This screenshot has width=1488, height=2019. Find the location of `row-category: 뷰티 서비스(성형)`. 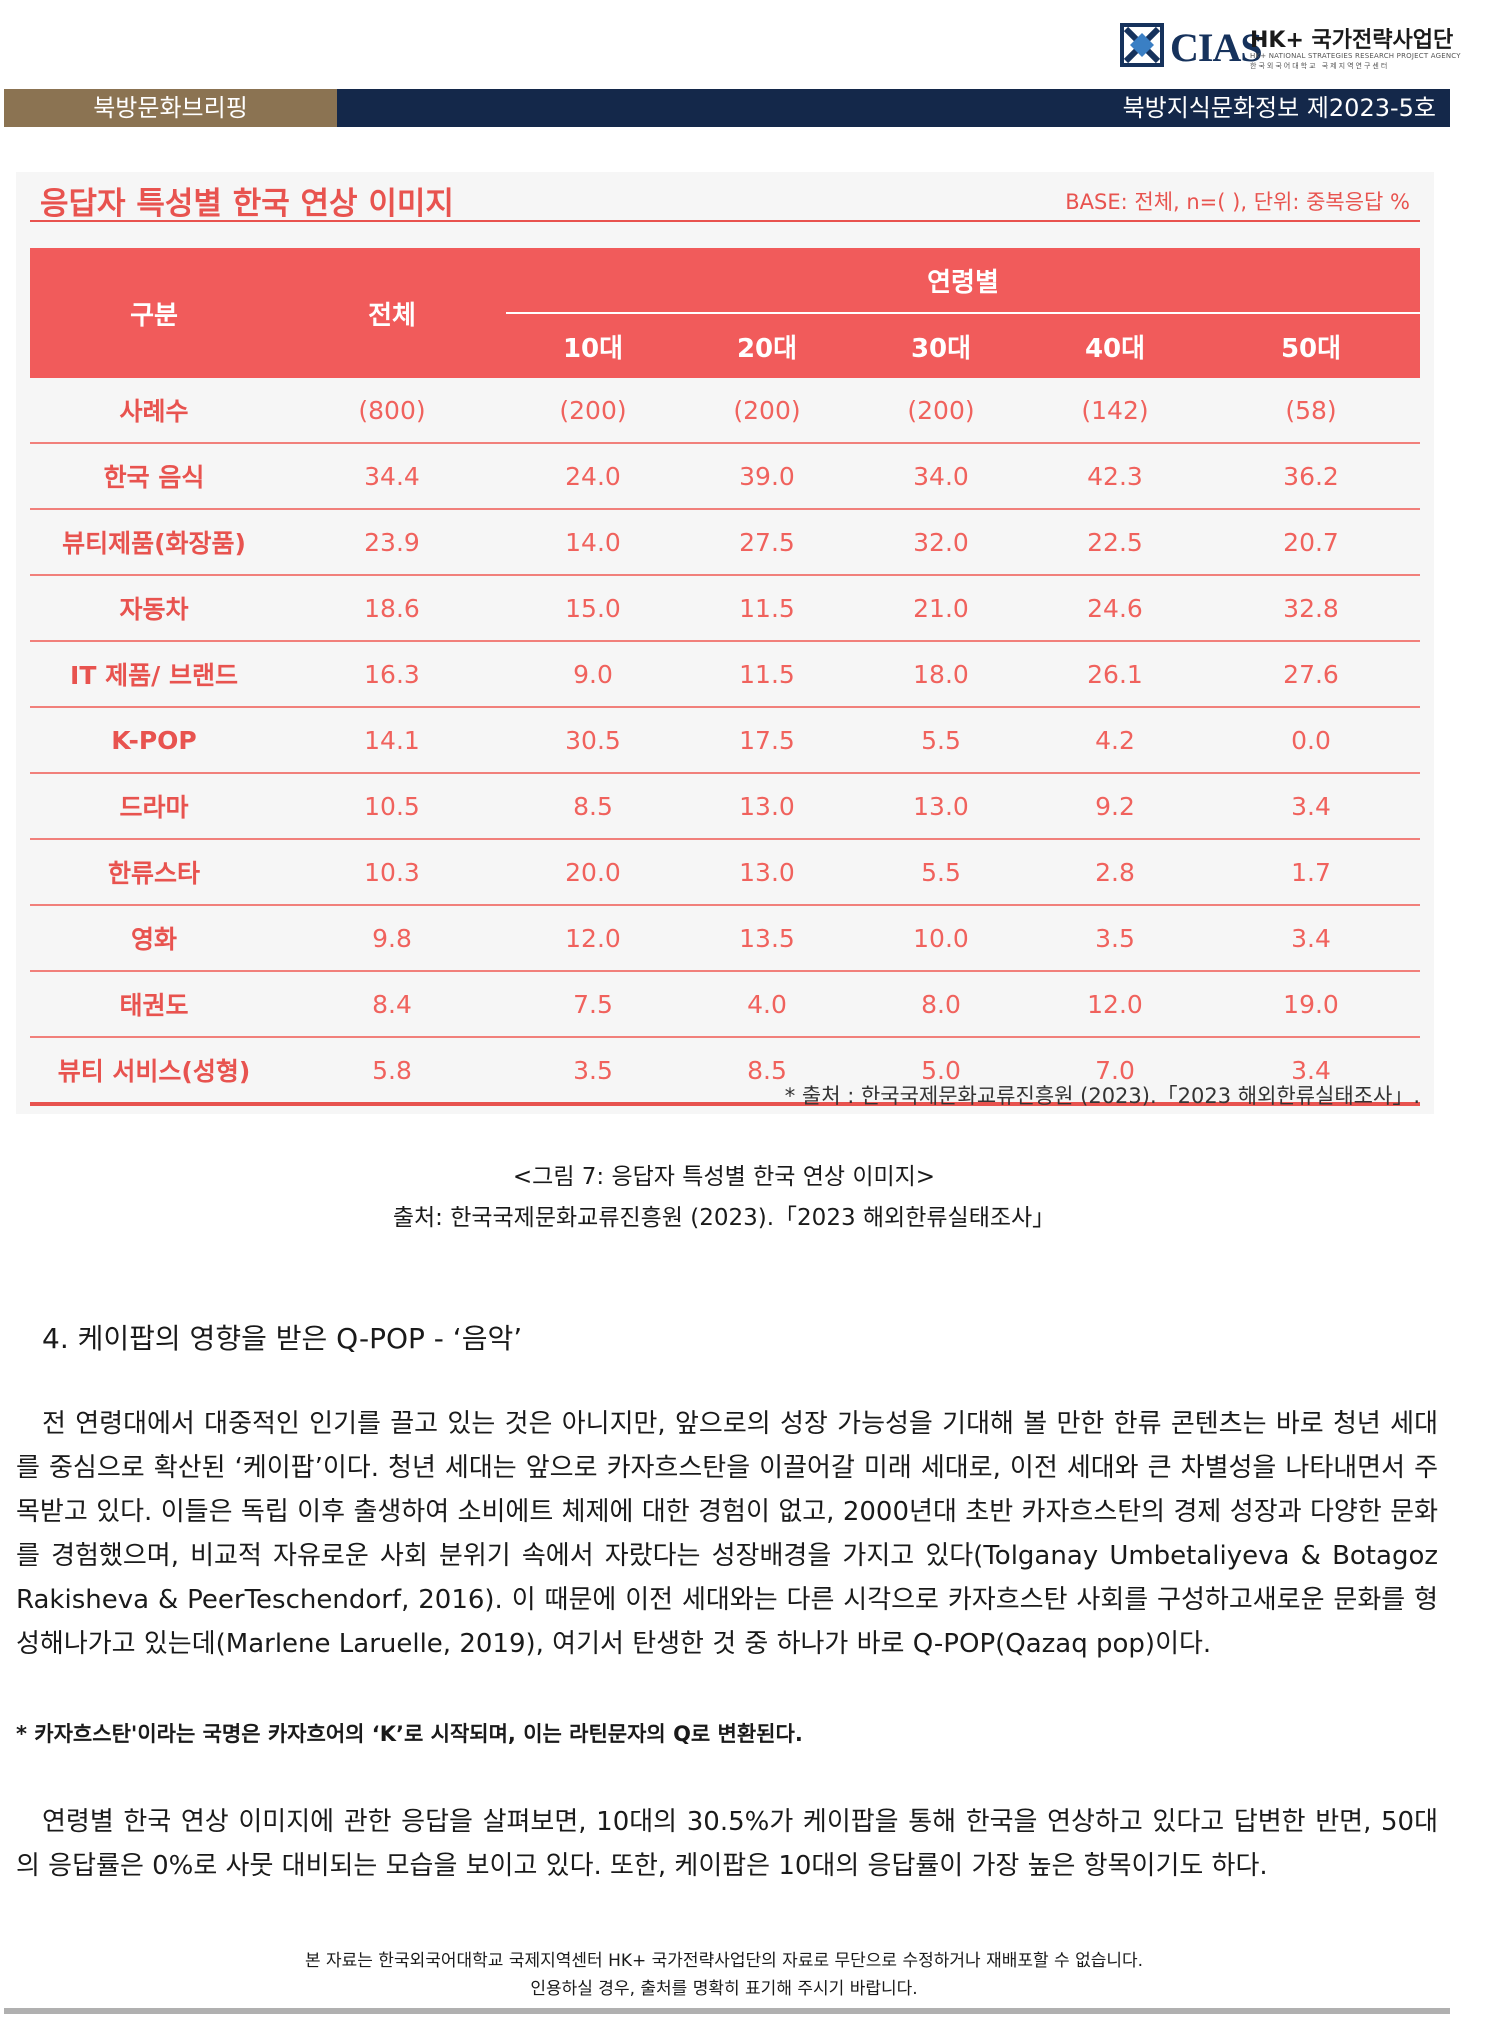

row-category: 뷰티 서비스(성형) is located at coordinates (154, 1071).